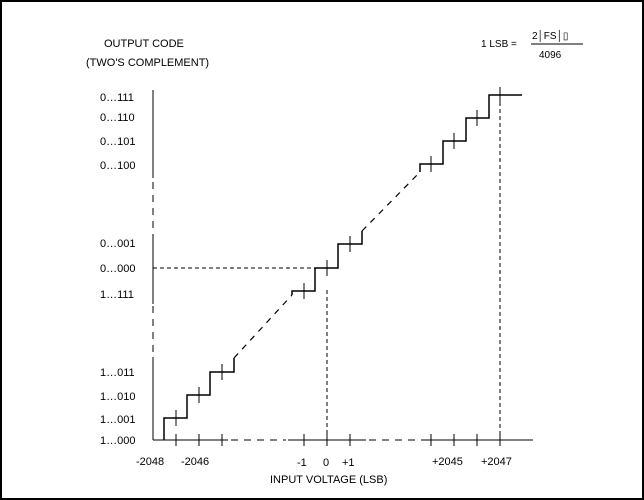 The height and width of the screenshot is (500, 644). I want to click on y-code-0-000: 0…000, so click(117, 269).